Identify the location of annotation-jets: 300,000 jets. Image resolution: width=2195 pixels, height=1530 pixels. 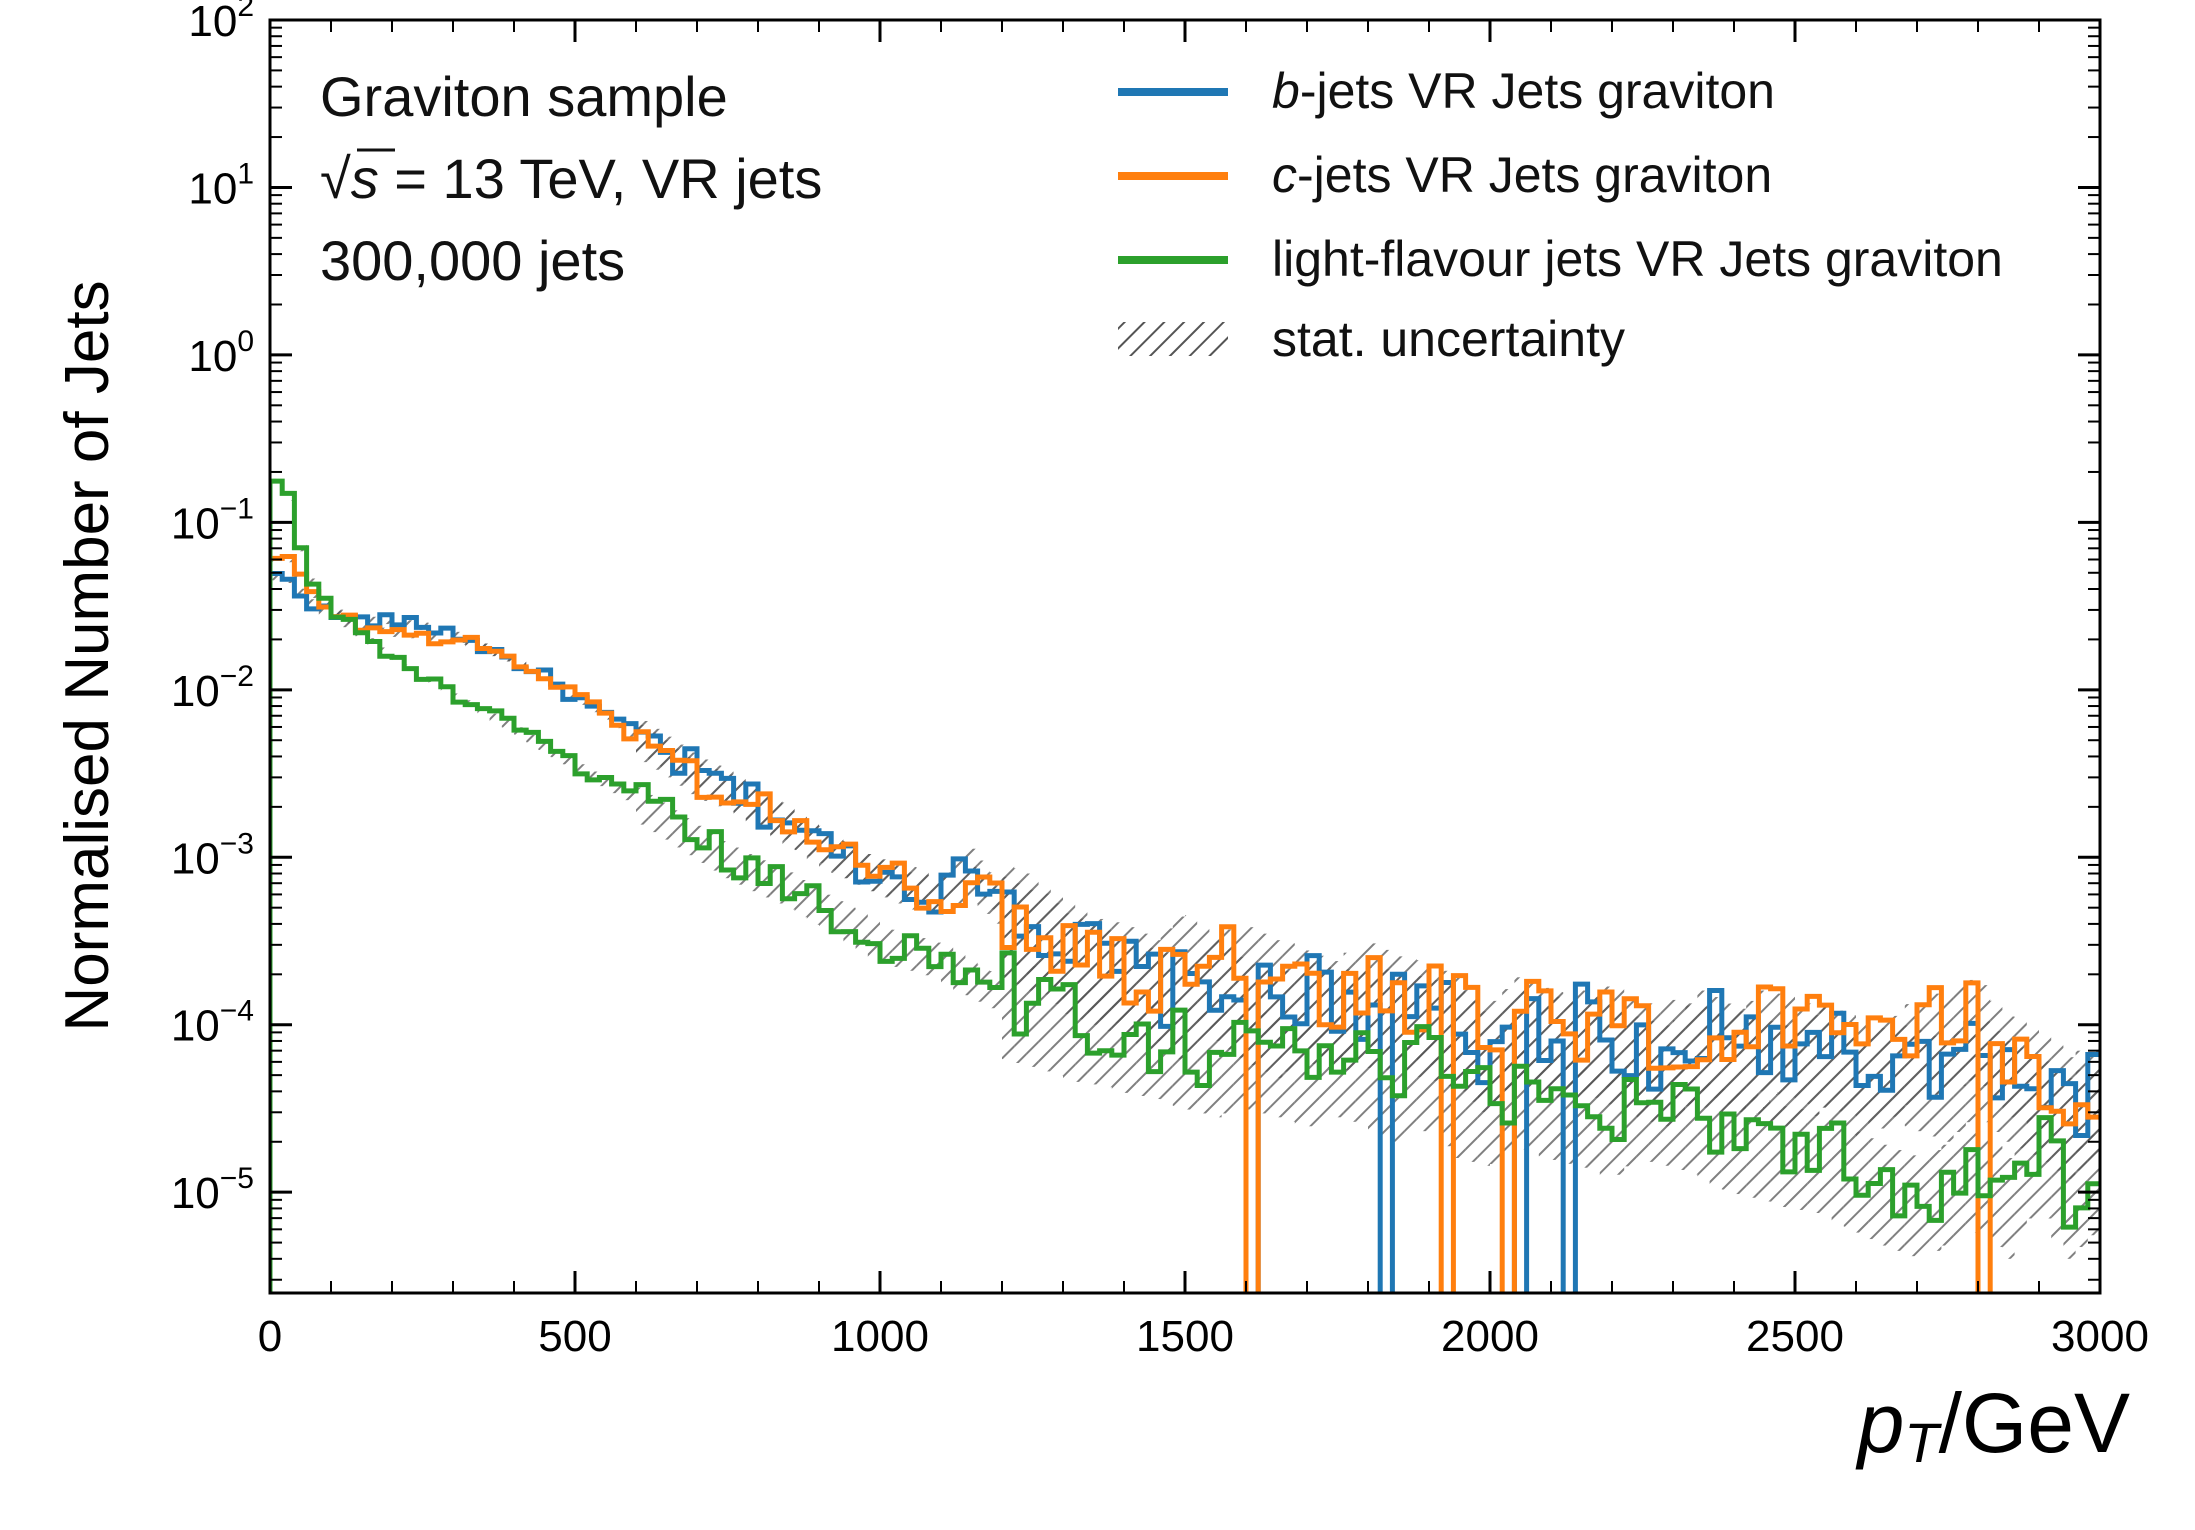
(472, 260).